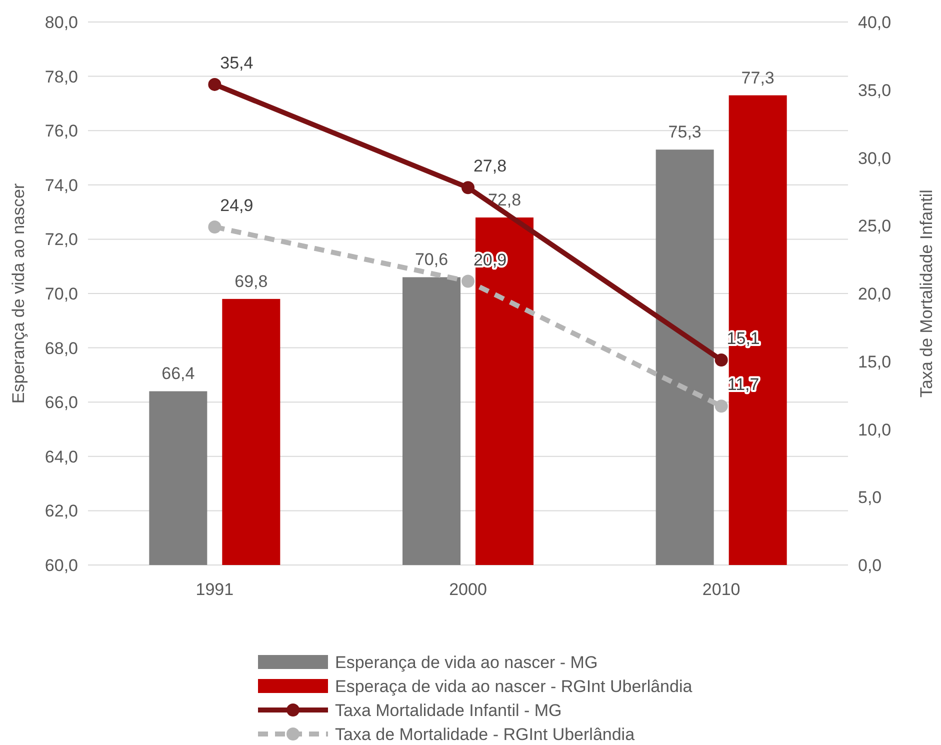  What do you see at coordinates (61, 22) in the screenshot?
I see `y-tick-label: 80,0` at bounding box center [61, 22].